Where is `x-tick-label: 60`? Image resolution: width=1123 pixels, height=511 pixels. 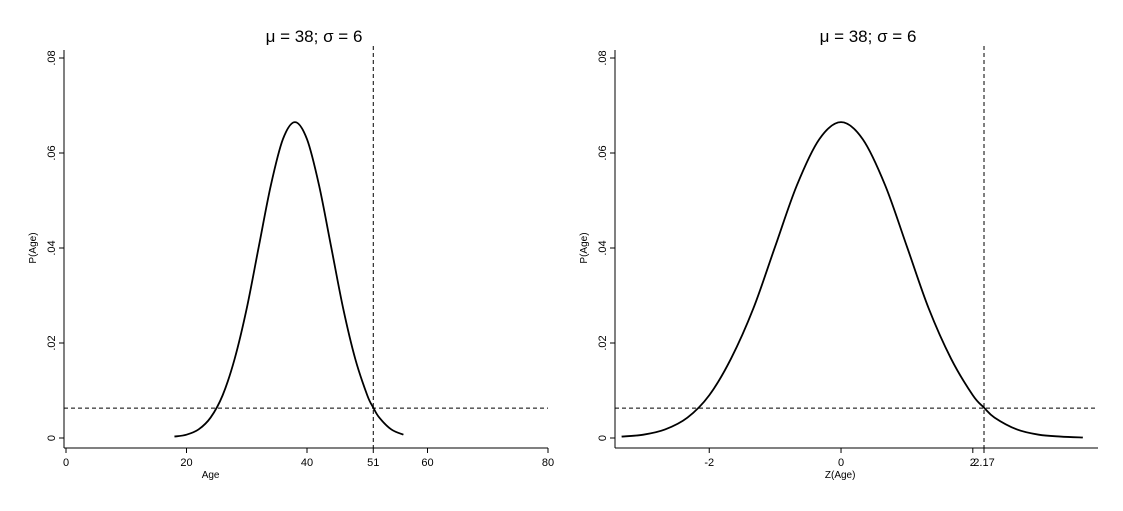 x-tick-label: 60 is located at coordinates (427, 463).